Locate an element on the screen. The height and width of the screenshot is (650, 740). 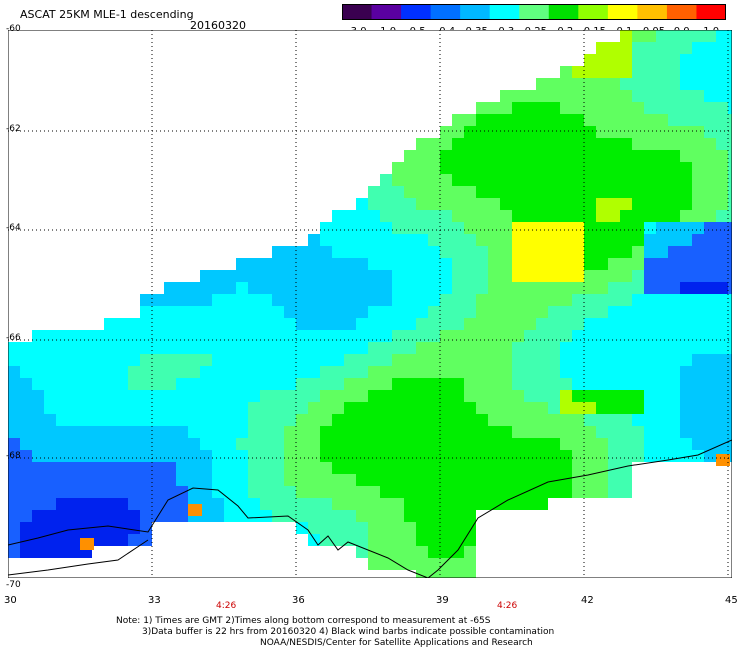
colorbar is located at coordinates (534, 14).